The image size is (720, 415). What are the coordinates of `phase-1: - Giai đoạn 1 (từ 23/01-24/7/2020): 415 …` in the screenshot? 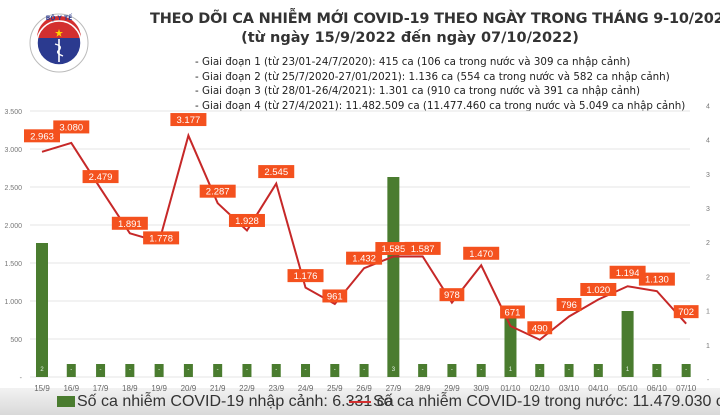 It's located at (413, 62).